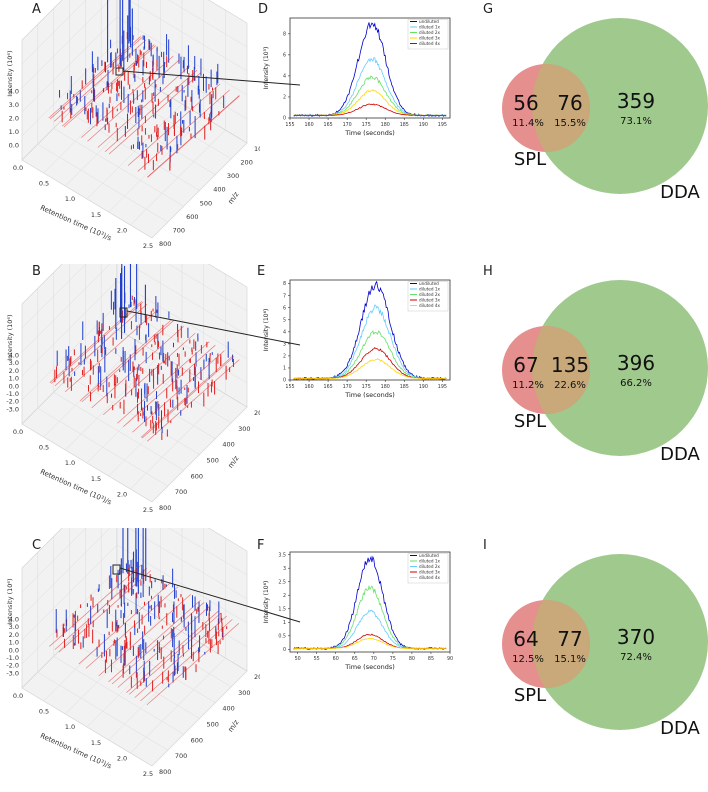 The width and height of the screenshot is (708, 792). Describe the element at coordinates (148, 774) in the screenshot. I see `x-tick-label: 2.5` at that location.